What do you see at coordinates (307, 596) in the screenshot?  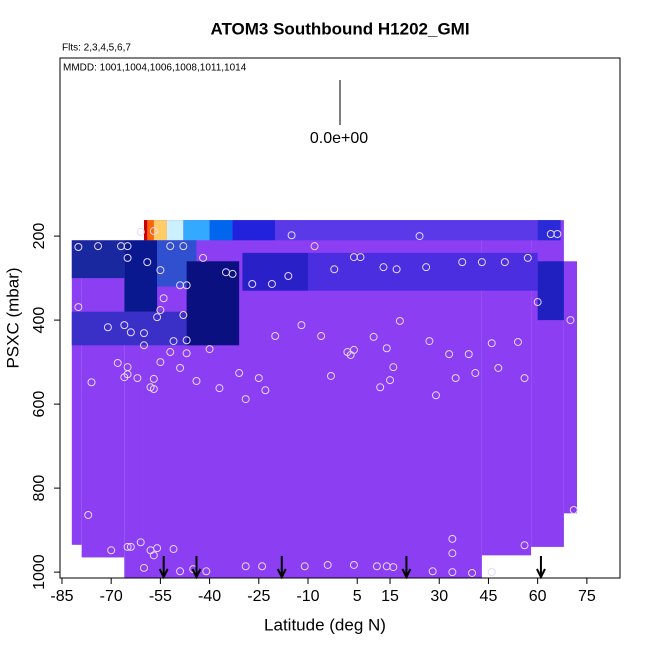 I see `x-tick-label: -10` at bounding box center [307, 596].